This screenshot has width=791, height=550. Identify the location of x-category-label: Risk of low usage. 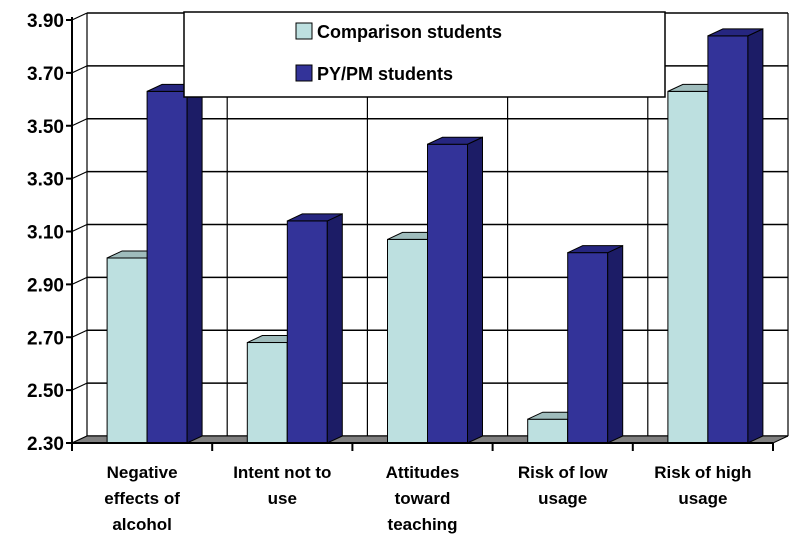
(563, 485).